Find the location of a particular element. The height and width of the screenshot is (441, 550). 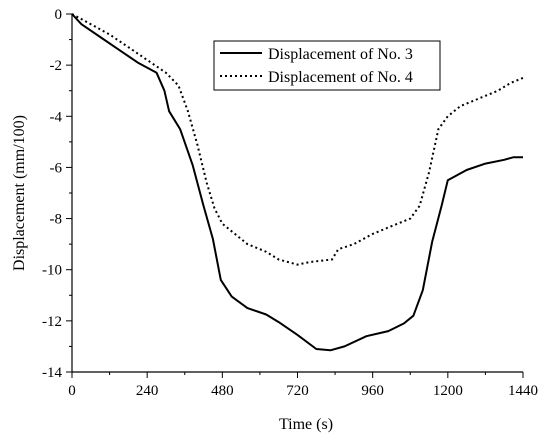

y-tick-label: -2 is located at coordinates (56, 66).